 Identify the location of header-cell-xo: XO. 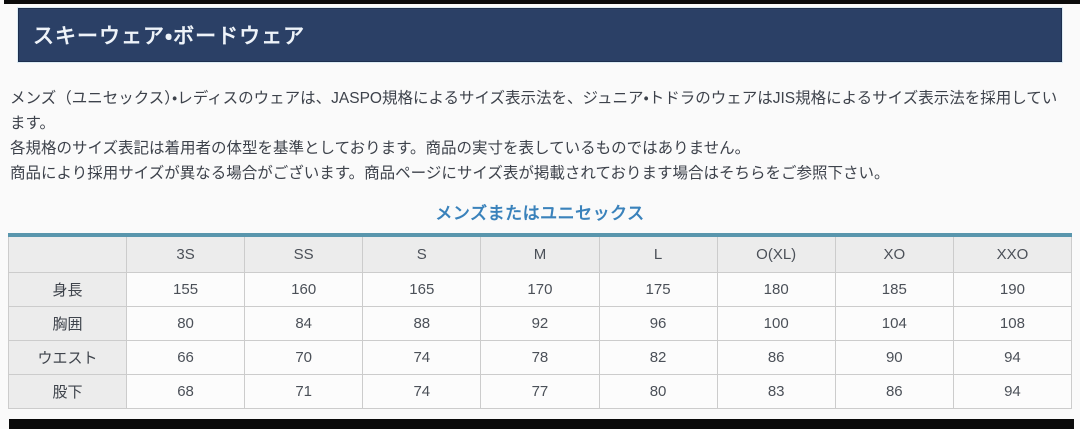
(894, 253).